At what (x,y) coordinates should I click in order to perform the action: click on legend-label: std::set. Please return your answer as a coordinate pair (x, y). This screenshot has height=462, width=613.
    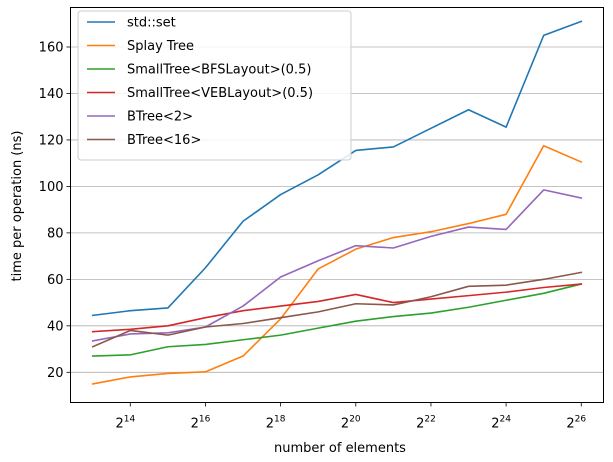
    Looking at the image, I should click on (151, 23).